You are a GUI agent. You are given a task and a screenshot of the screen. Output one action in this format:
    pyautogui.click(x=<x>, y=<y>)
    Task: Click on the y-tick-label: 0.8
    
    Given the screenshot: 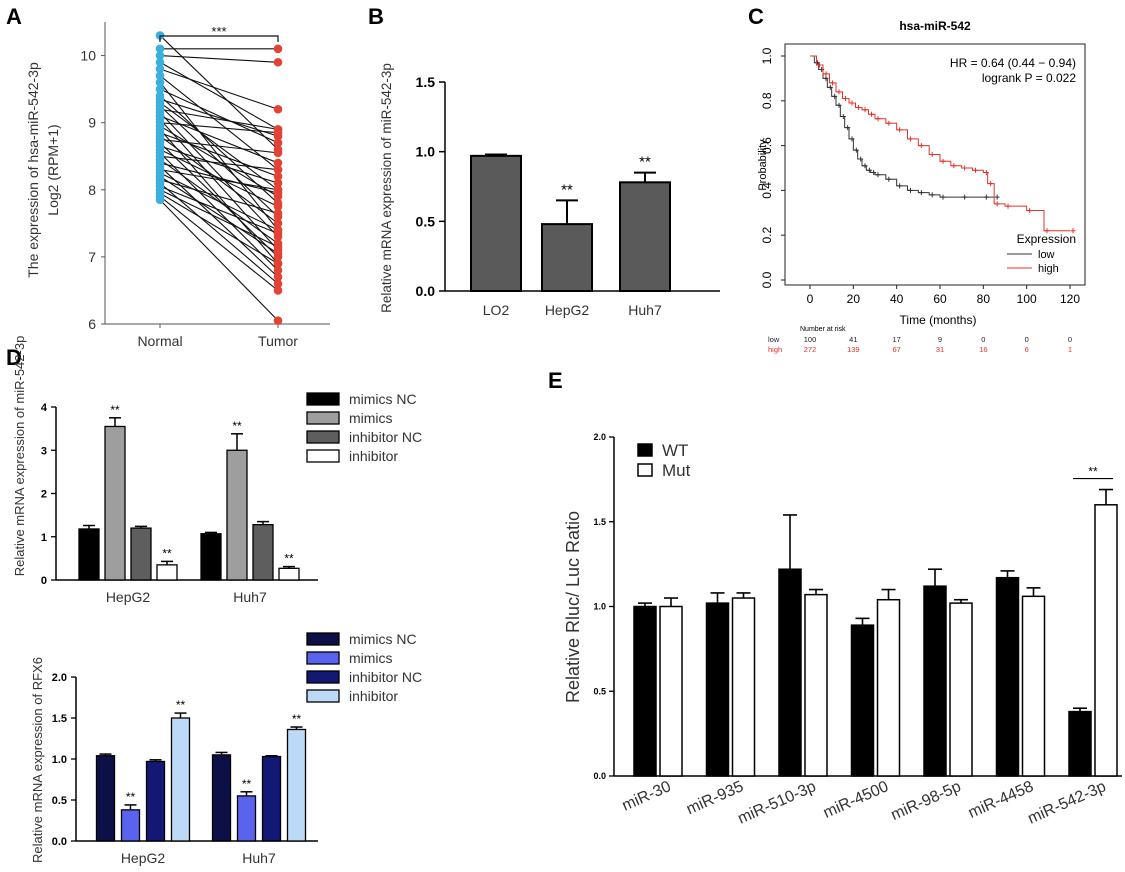 What is the action you would take?
    pyautogui.click(x=767, y=100)
    